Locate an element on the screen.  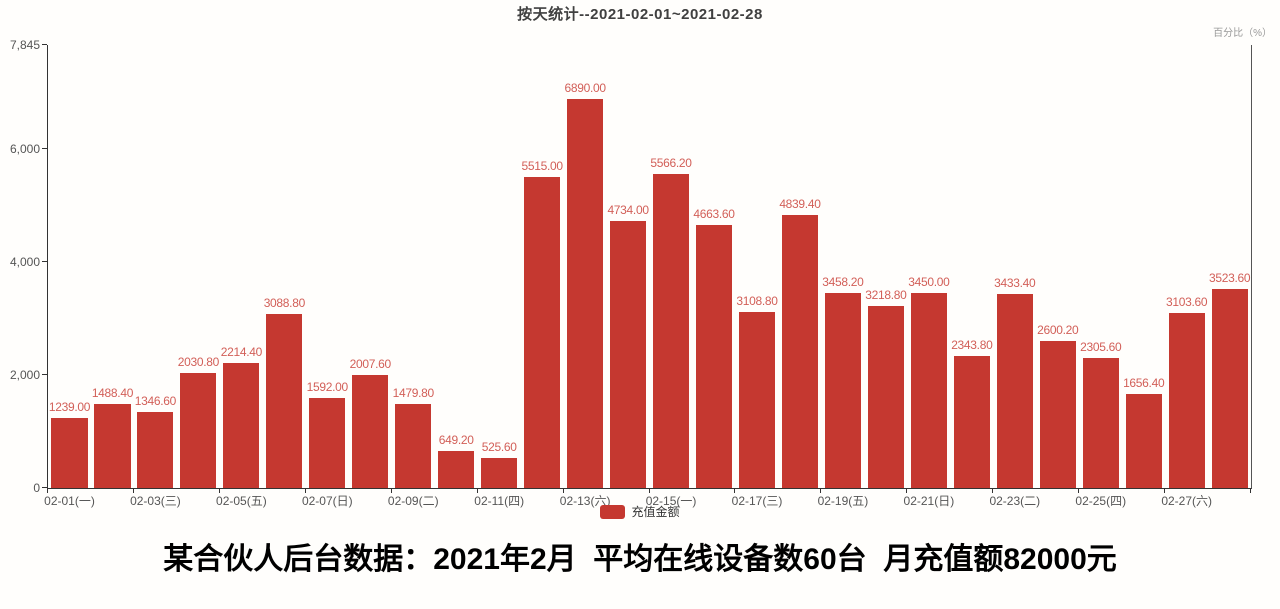
bar-slot: 2305.60 02-25(四) is located at coordinates (1100, 276).